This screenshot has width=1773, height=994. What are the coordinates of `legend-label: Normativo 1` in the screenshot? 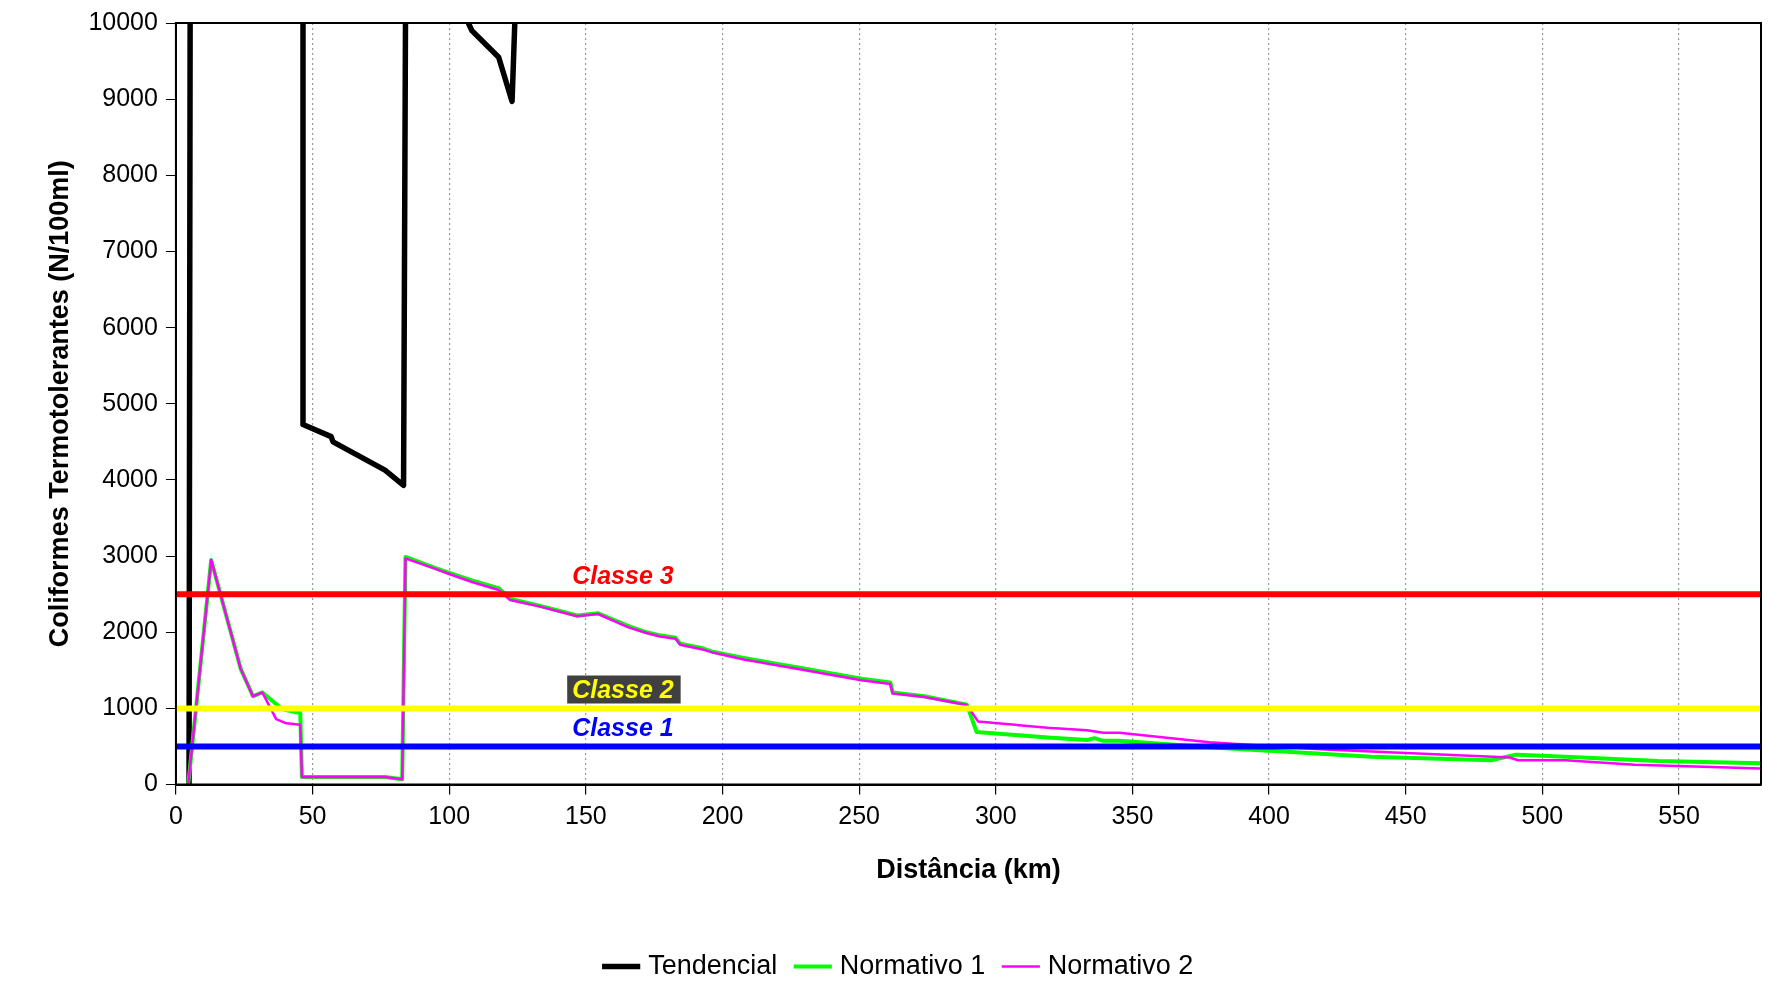 It's located at (912, 964).